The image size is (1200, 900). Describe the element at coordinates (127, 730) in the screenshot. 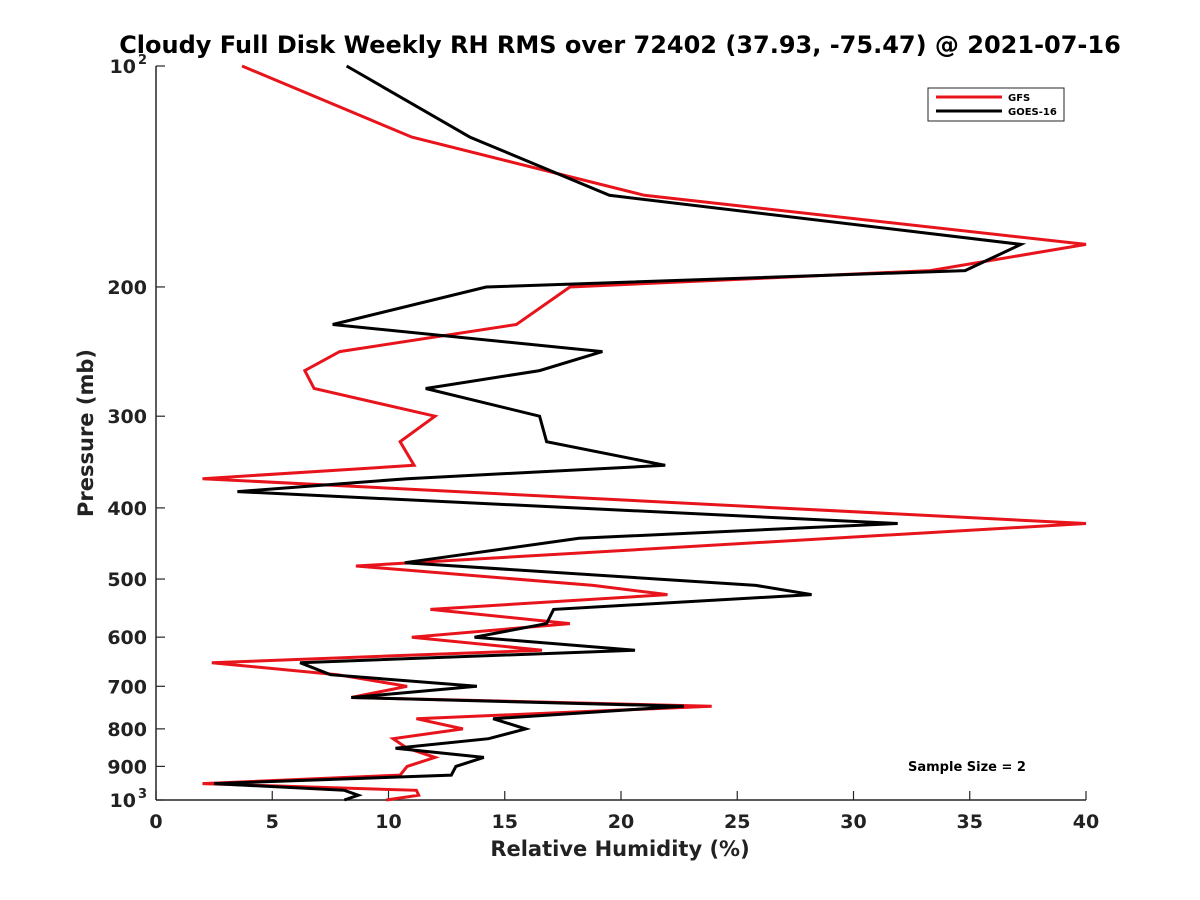

I see `y-tick-label: 800` at that location.